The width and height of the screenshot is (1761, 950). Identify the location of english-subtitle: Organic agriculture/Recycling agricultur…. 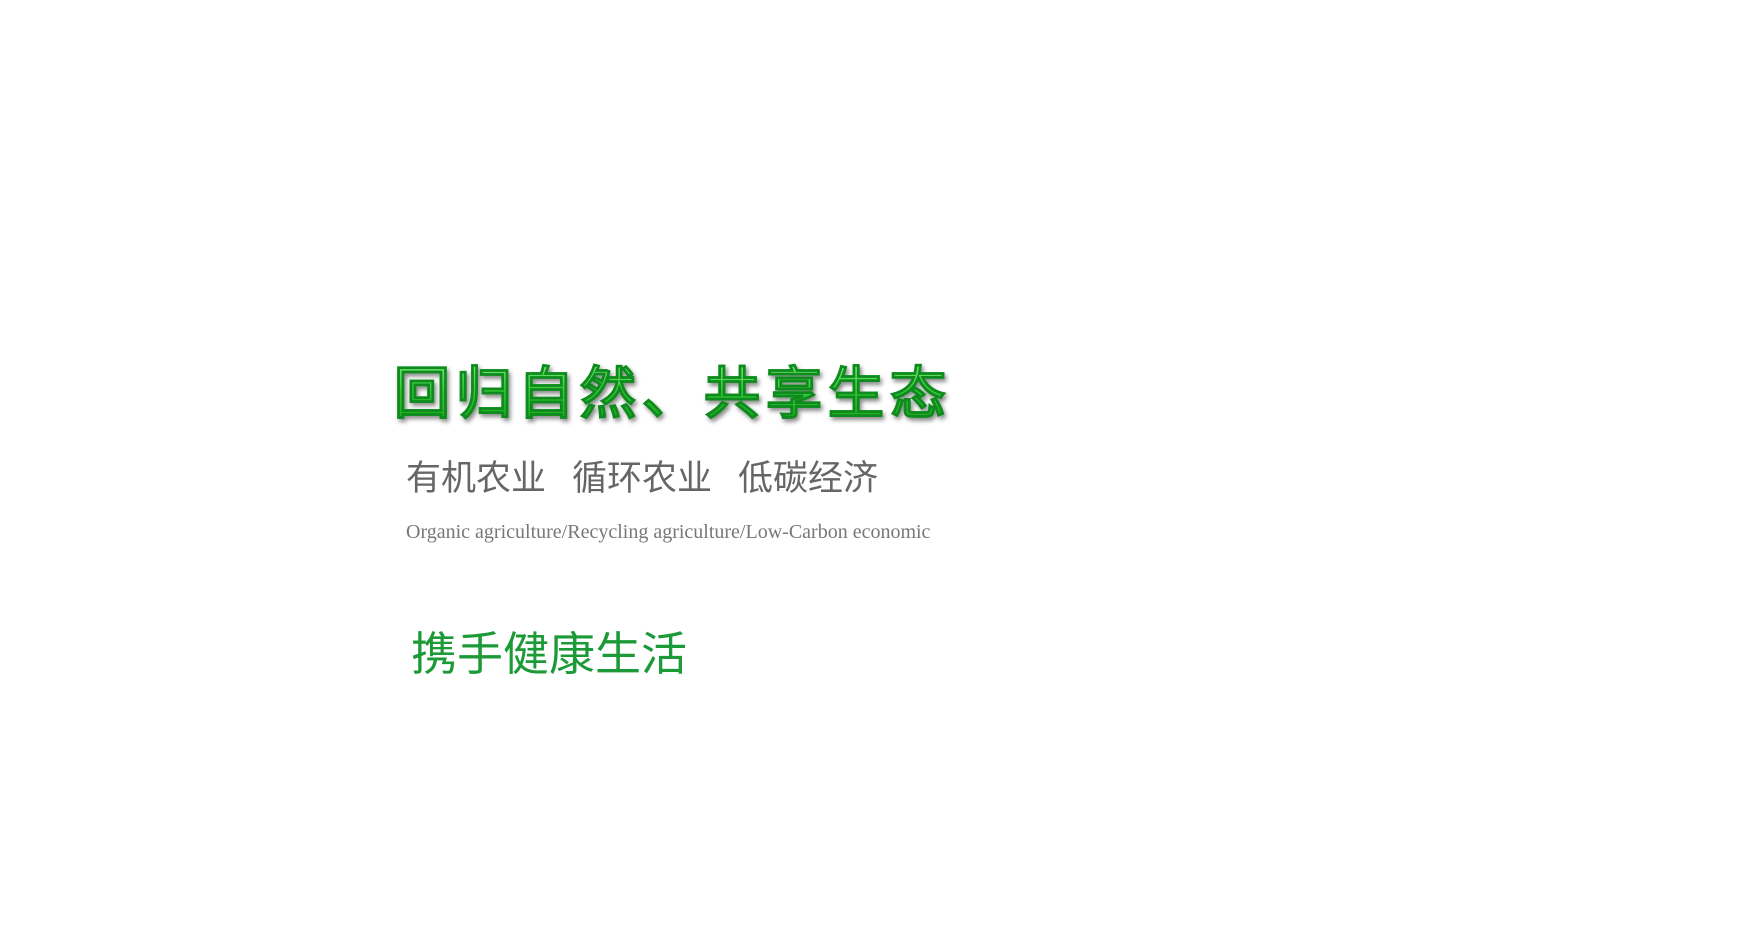
(668, 532).